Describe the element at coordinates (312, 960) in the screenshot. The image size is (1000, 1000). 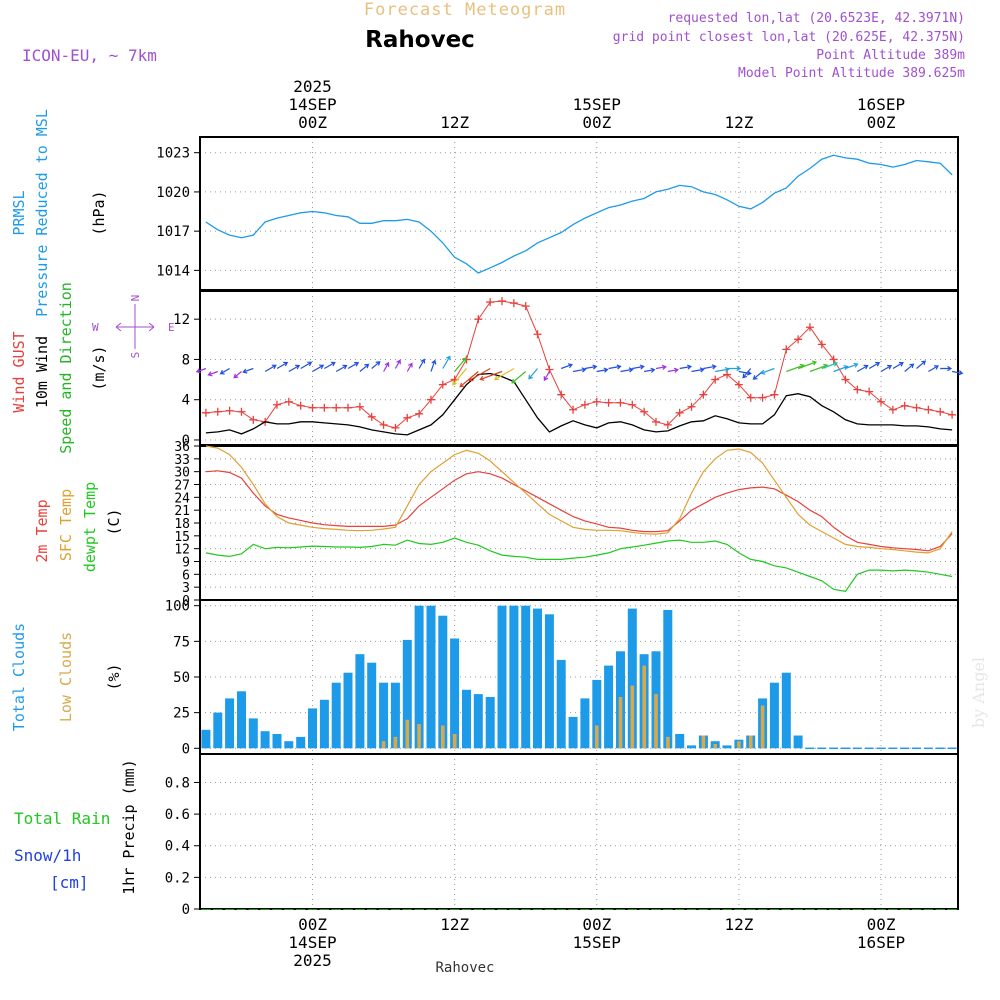
I see `bottom-year-label: 2025` at that location.